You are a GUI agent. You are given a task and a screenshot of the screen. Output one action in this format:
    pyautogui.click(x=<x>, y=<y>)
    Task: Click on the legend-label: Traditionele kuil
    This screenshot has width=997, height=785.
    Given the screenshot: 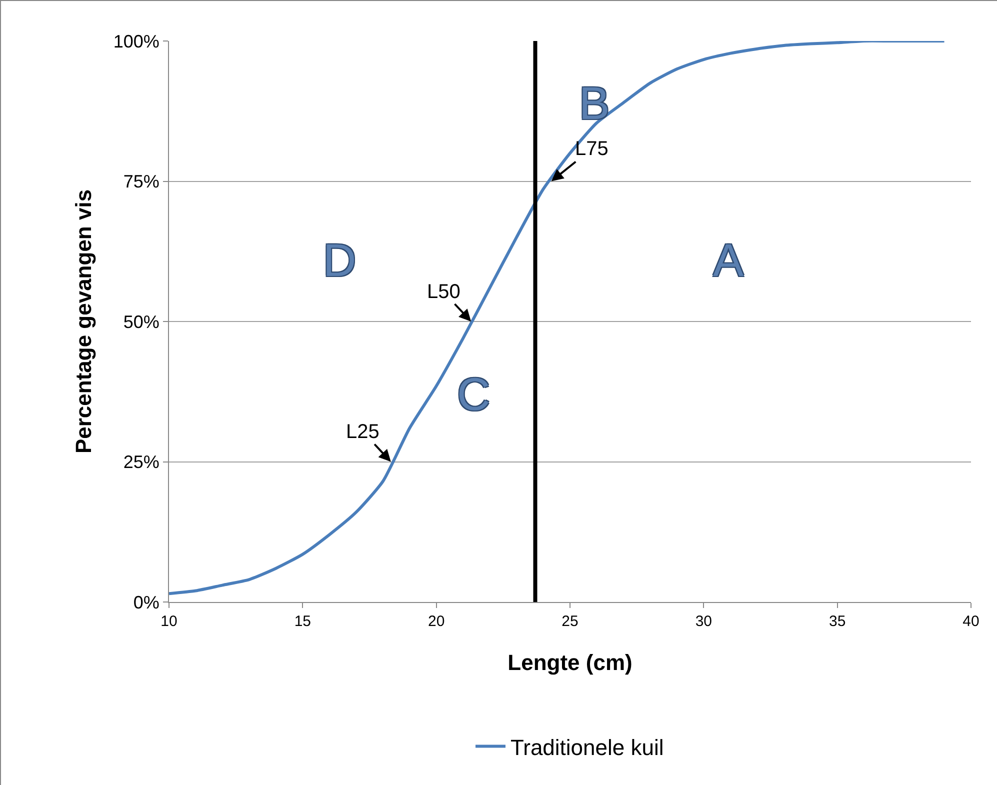 What is the action you would take?
    pyautogui.click(x=587, y=747)
    